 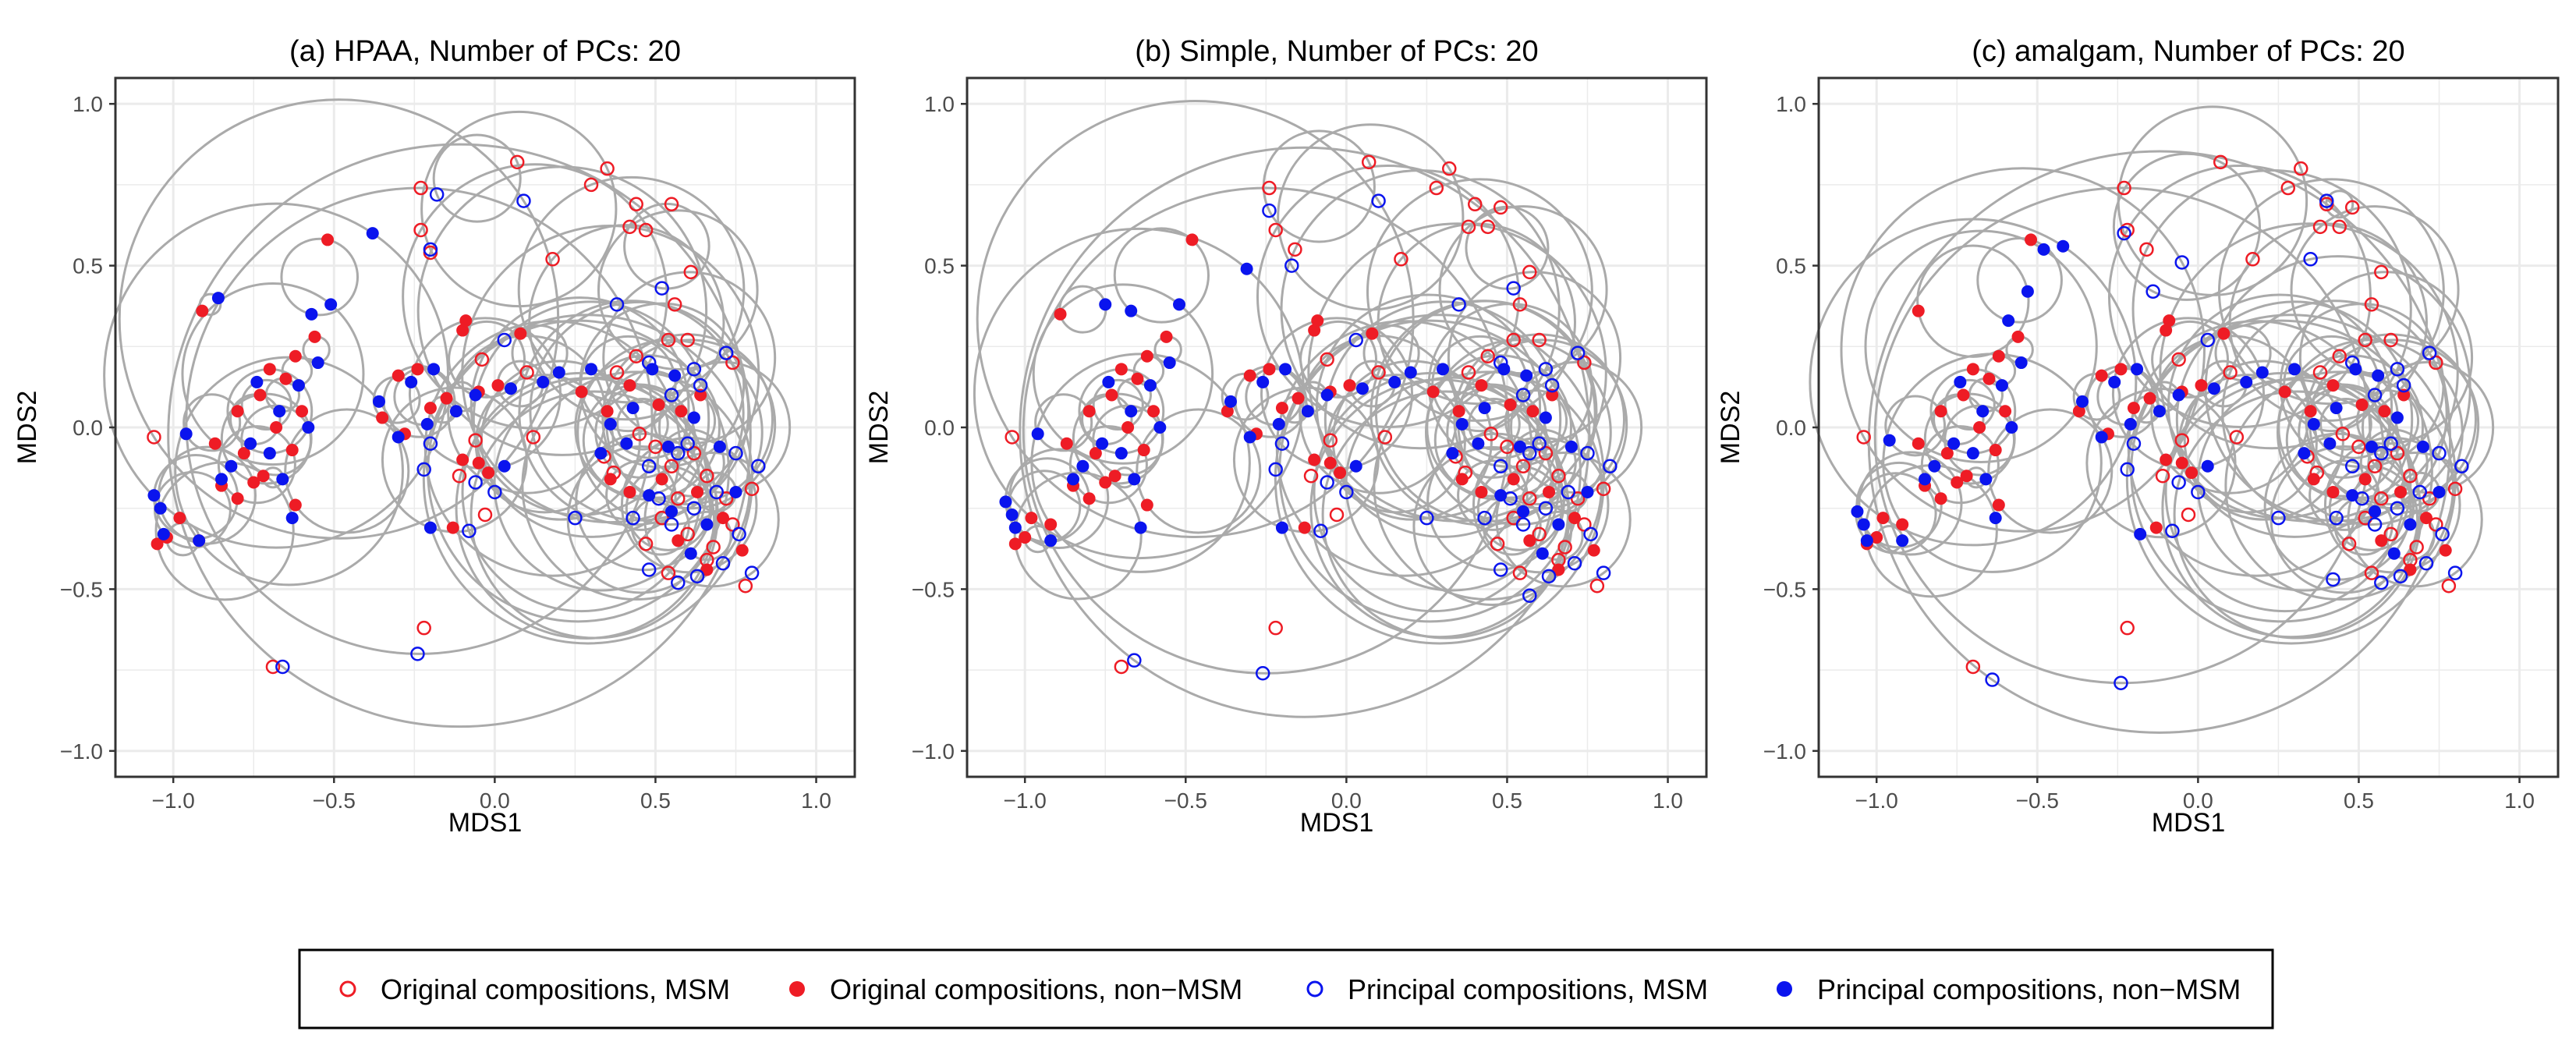 What do you see at coordinates (1314, 989) in the screenshot?
I see `legend-key-principal-msm` at bounding box center [1314, 989].